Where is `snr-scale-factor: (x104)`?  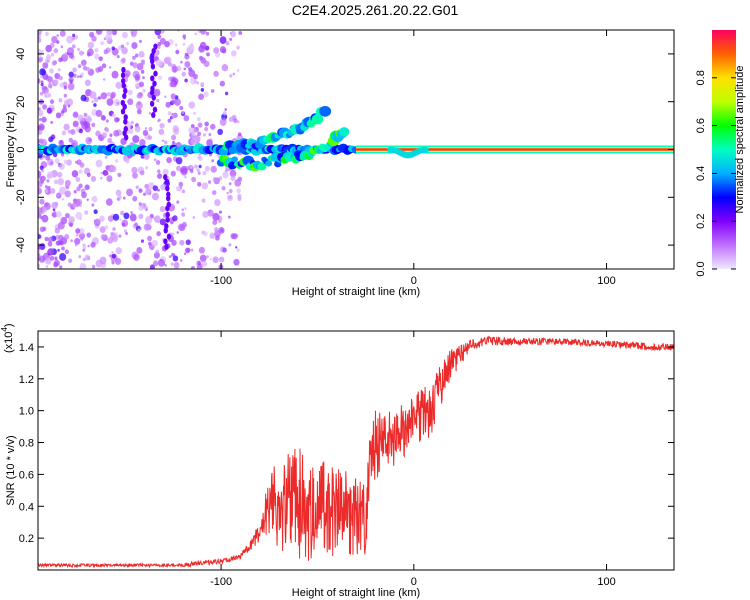
snr-scale-factor: (x104) is located at coordinates (7, 338).